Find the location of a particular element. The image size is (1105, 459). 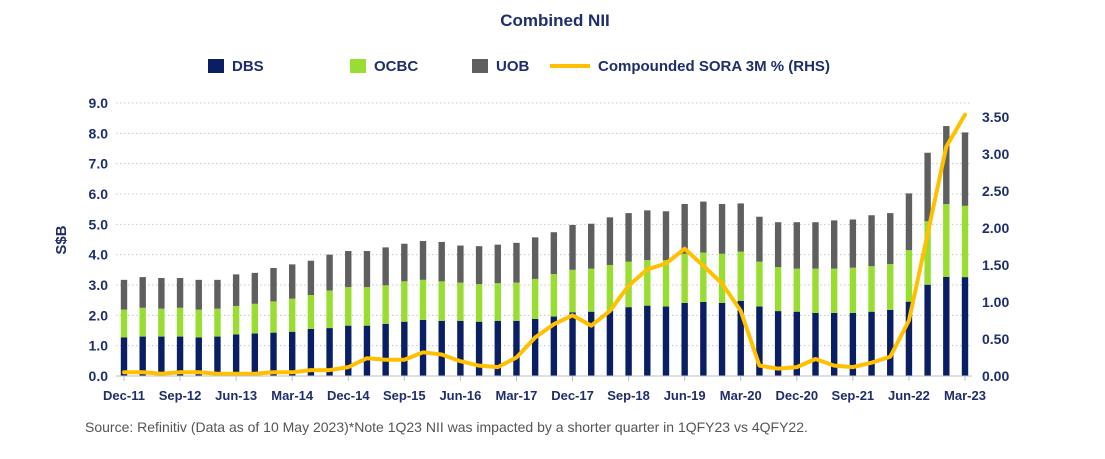

legend-label: Compounded SORA 3M % (RHS) is located at coordinates (714, 66).